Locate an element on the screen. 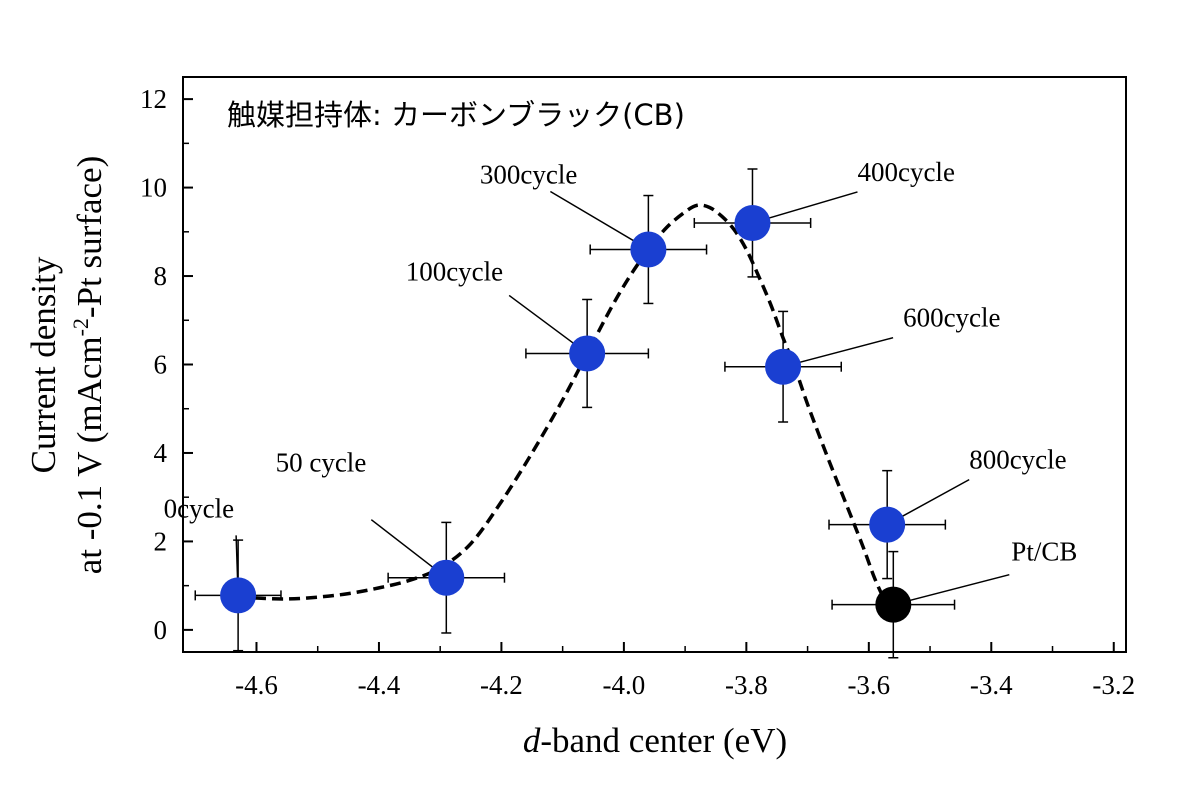 Image resolution: width=1200 pixels, height=789 pixels. y-tick-label: 10 is located at coordinates (153, 188).